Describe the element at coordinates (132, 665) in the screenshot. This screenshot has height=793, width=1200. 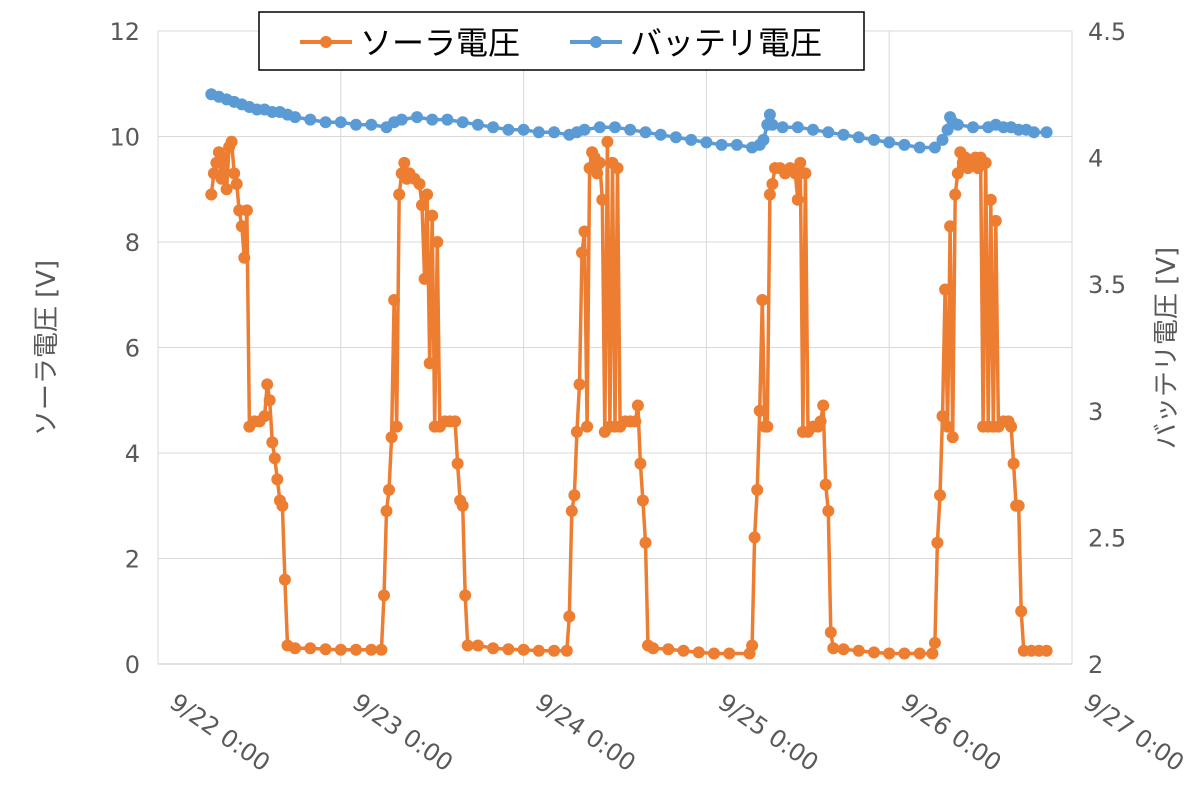
I see `y-left-tick-label: 0` at that location.